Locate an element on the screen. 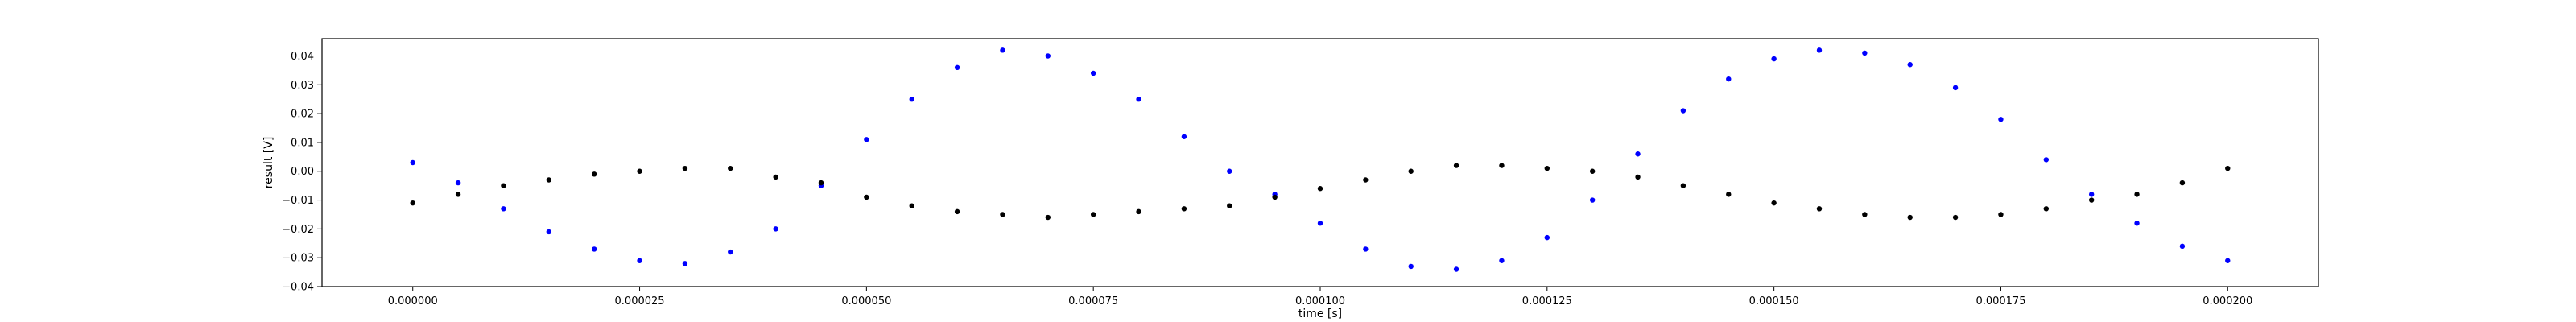 This screenshot has width=2576, height=322. x-tick-label: 0.000100 is located at coordinates (1320, 301).